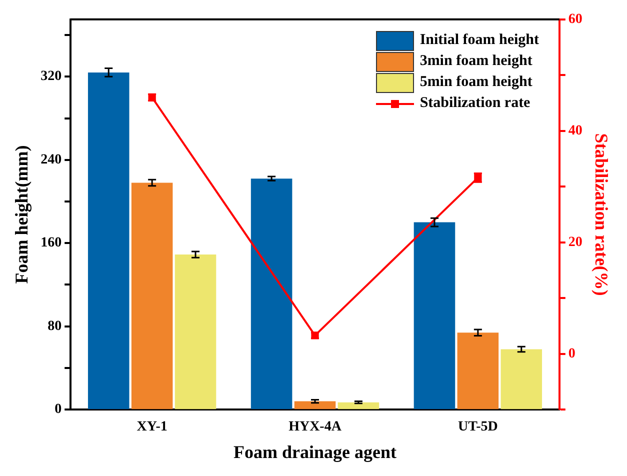 This screenshot has width=627, height=476. What do you see at coordinates (152, 427) in the screenshot?
I see `x-tick-label: XY-1` at bounding box center [152, 427].